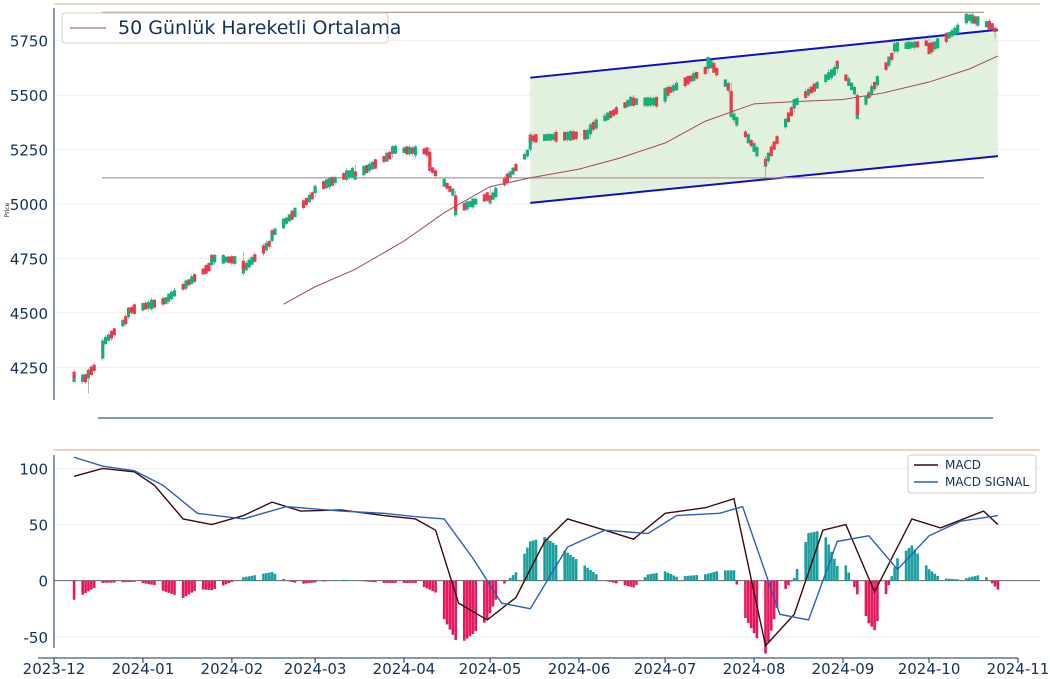 The width and height of the screenshot is (1050, 679). Describe the element at coordinates (38, 526) in the screenshot. I see `macd-tick-label: 50` at that location.